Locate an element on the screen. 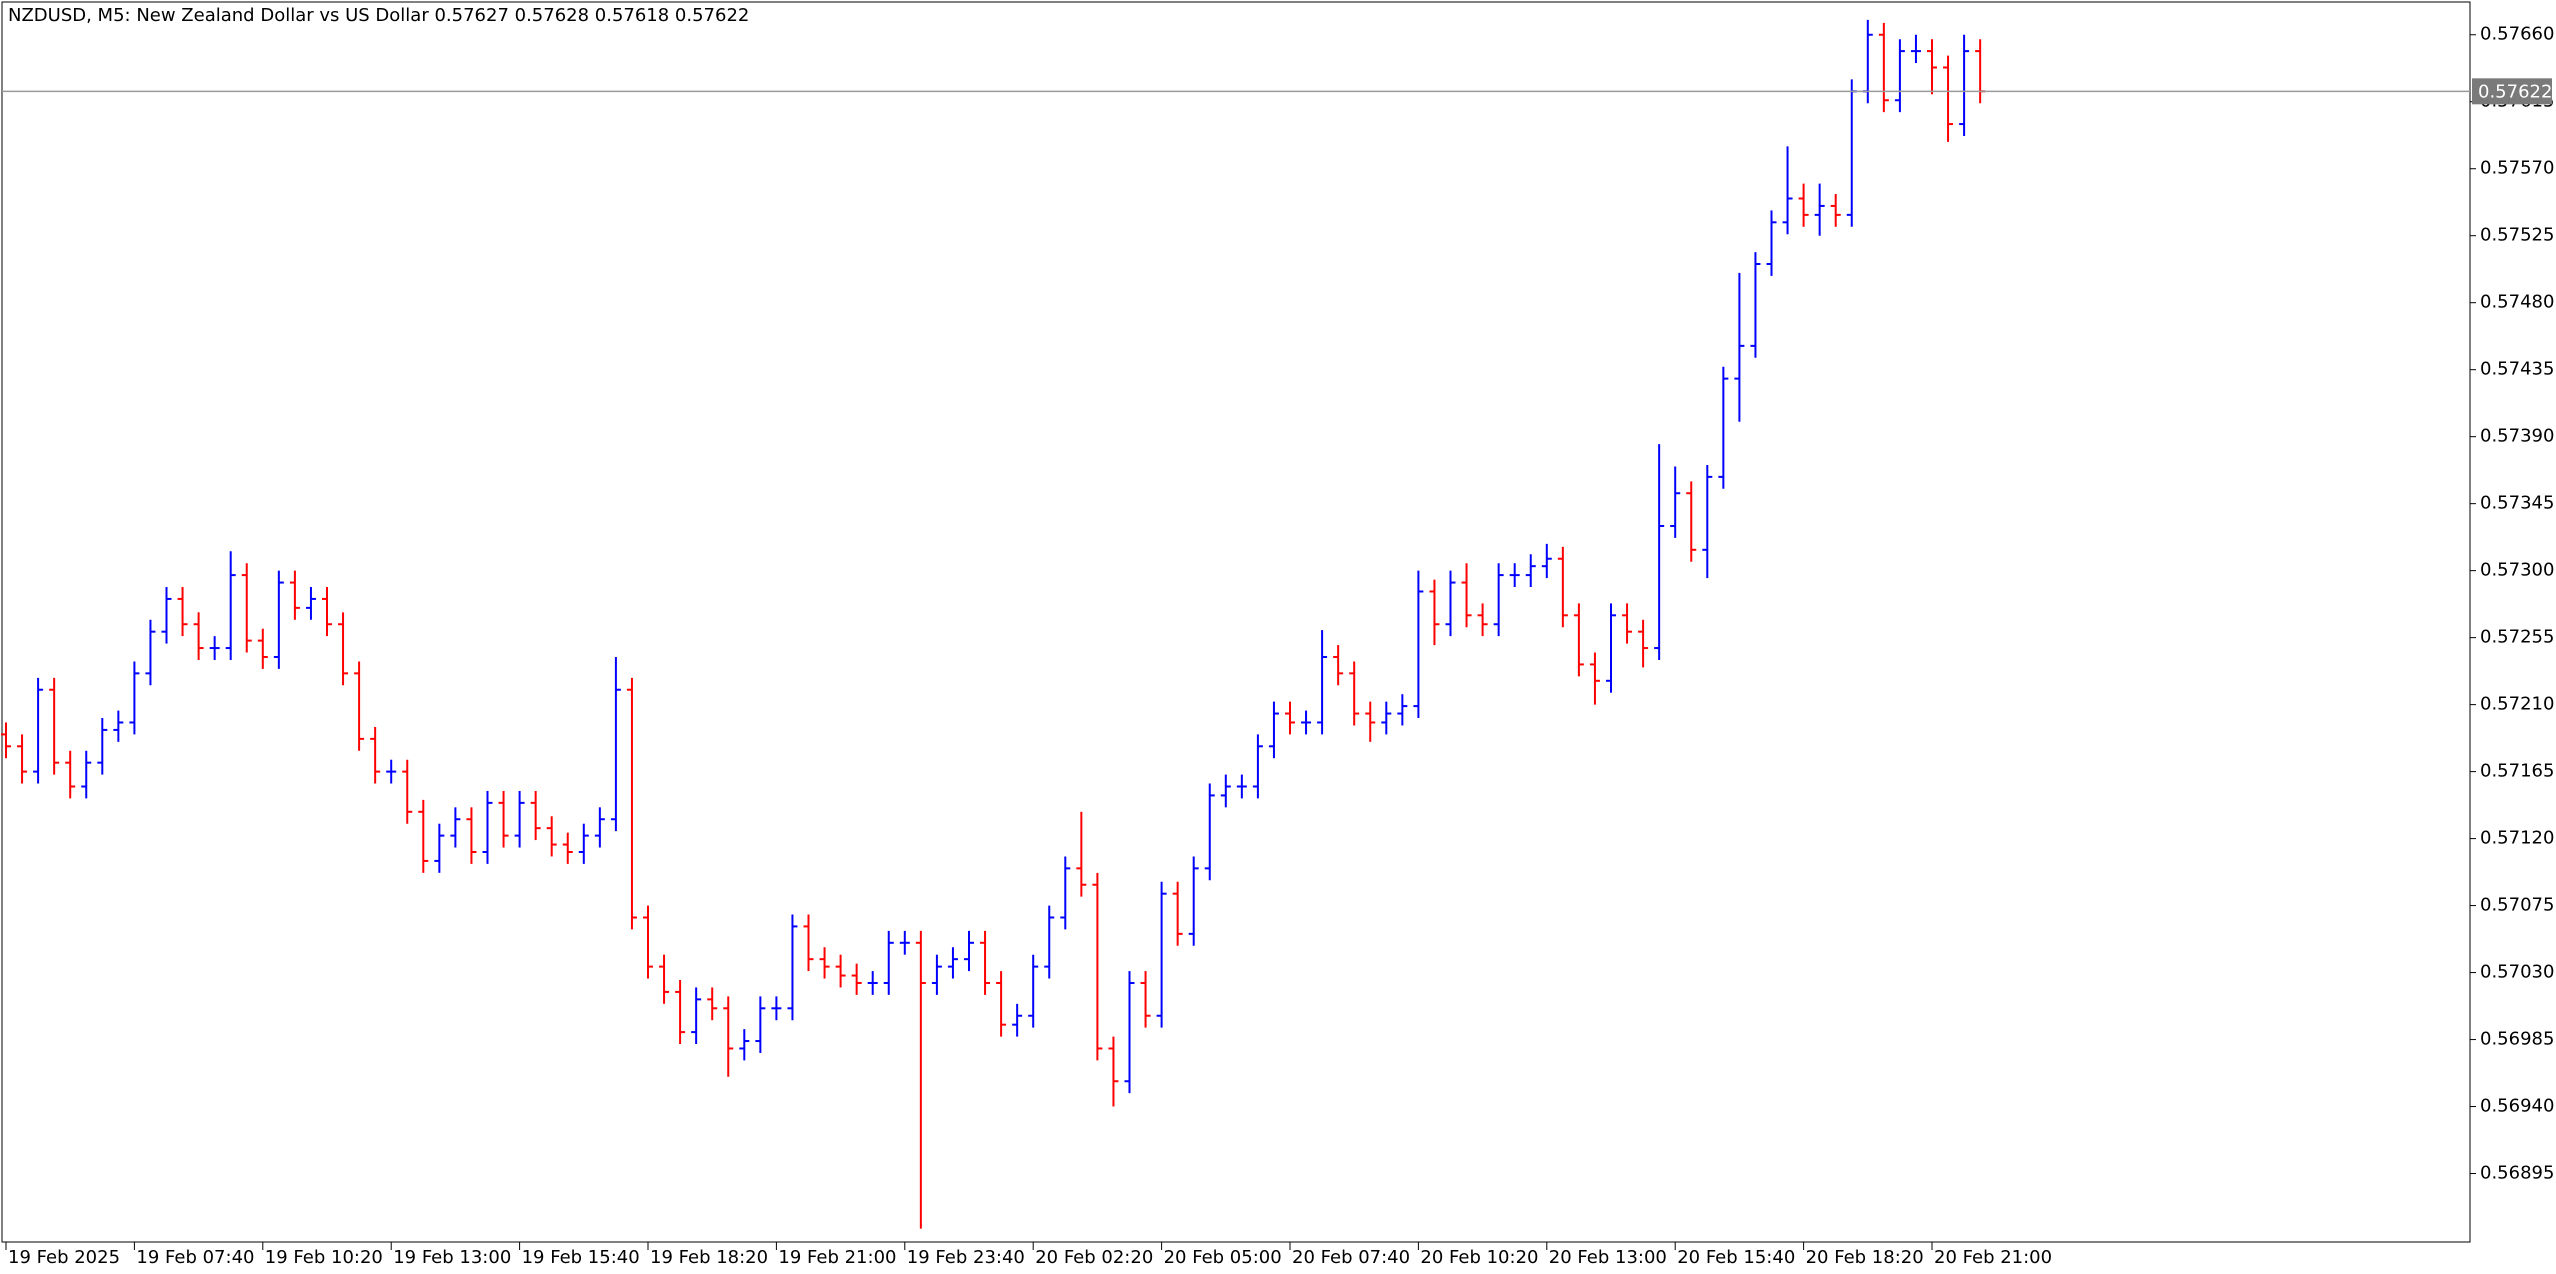 This screenshot has height=1274, width=2556. y-tick-label: 0.57660 is located at coordinates (2517, 34).